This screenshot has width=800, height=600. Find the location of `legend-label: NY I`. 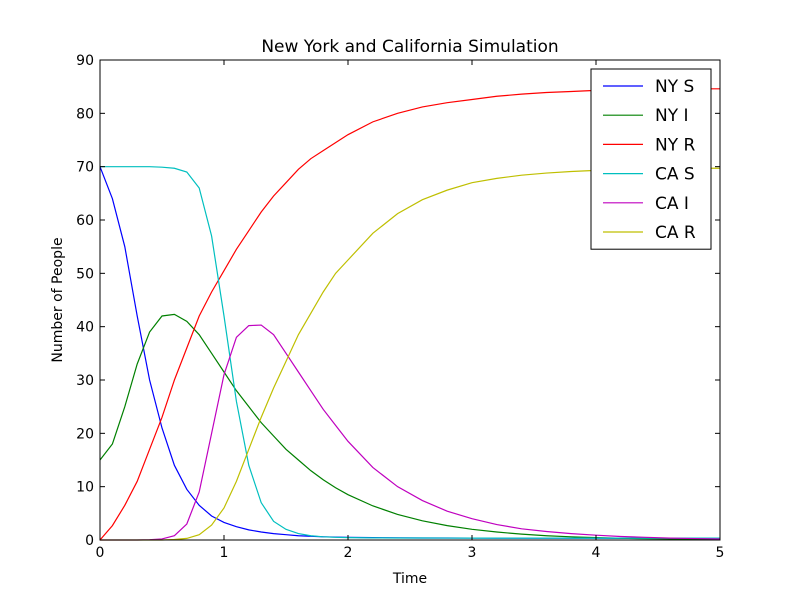

legend-label: NY I is located at coordinates (672, 116).